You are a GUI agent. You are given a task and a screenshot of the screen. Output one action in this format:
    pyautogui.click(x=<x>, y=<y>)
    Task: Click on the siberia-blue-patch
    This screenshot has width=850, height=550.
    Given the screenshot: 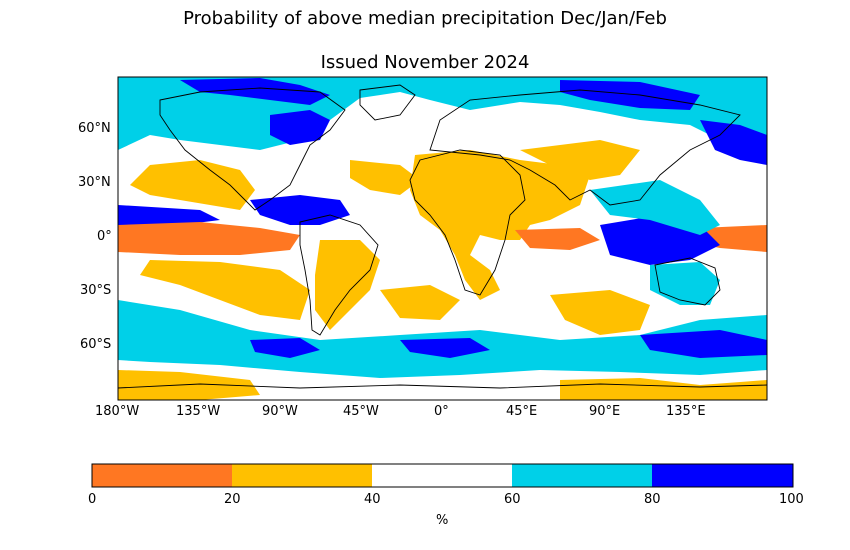 What is the action you would take?
    pyautogui.click(x=630, y=95)
    